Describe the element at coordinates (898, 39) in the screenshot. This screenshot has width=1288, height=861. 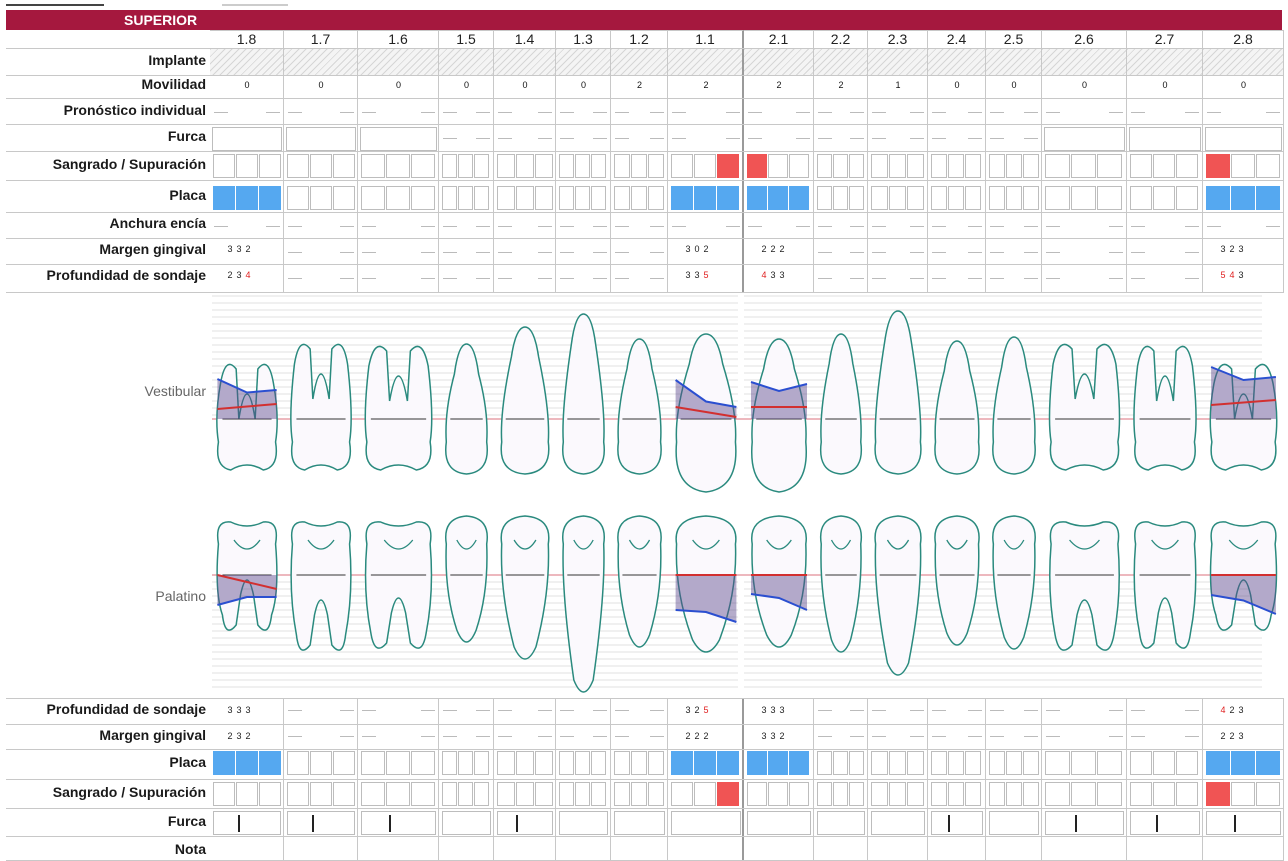
I see `tooth-number-2.3: 2.3` at that location.